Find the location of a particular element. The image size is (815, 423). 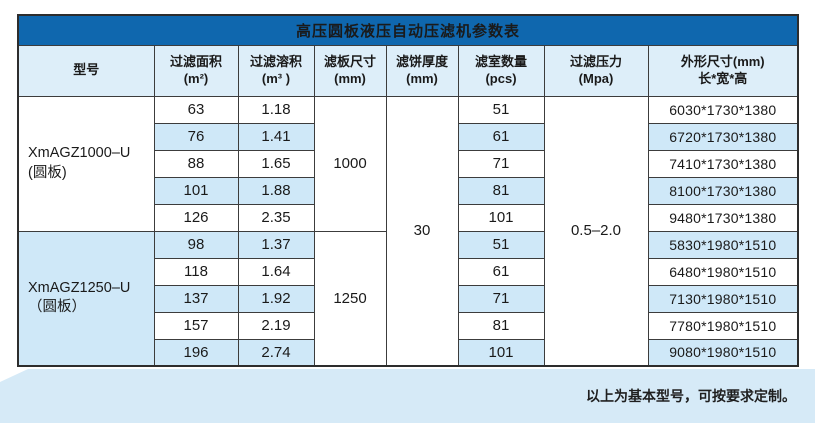

col-header-dimensions: 外形尺寸(mm) 长*宽*高 is located at coordinates (723, 70).